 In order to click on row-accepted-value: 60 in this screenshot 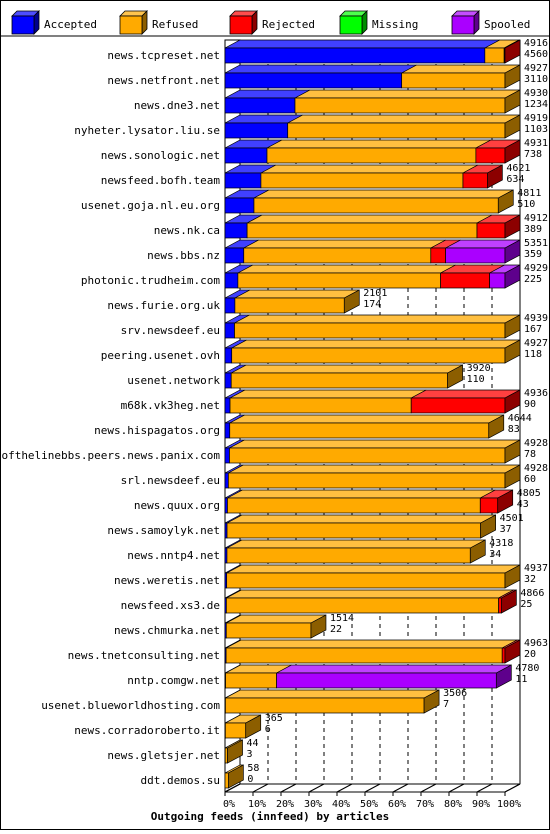, I will do `click(530, 479)`.